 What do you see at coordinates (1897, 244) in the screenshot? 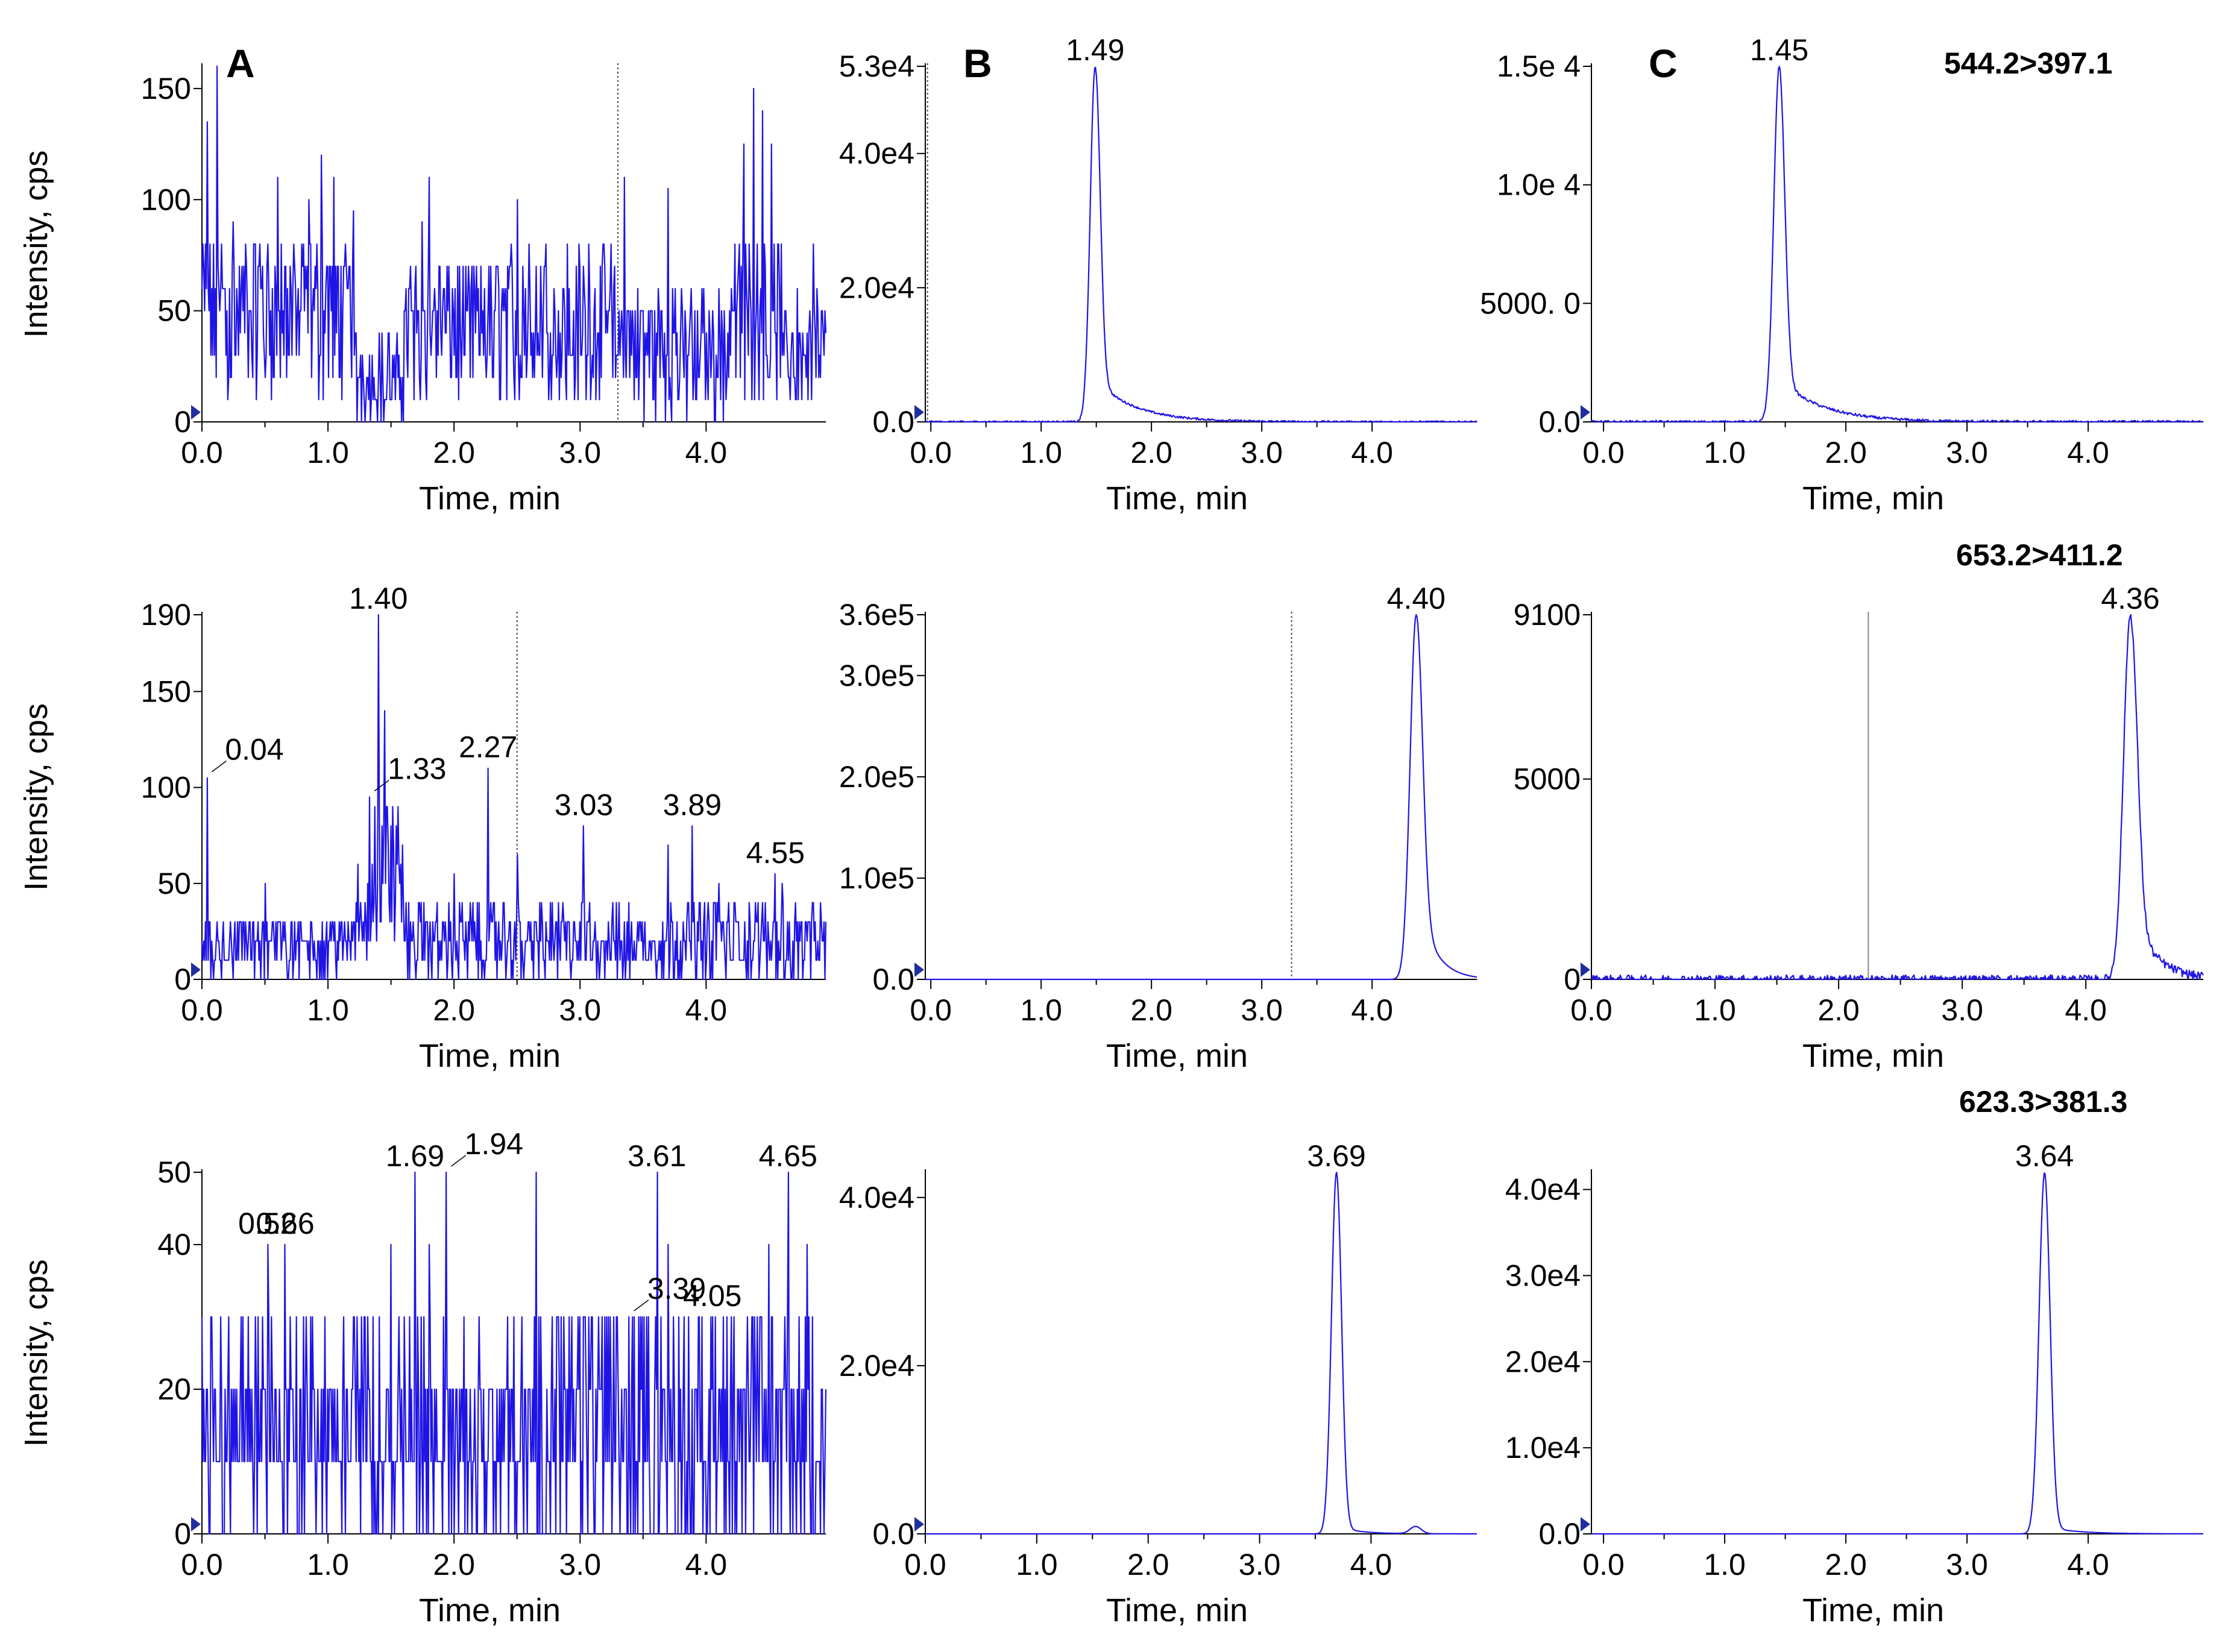
I see `series-line-r0c2` at bounding box center [1897, 244].